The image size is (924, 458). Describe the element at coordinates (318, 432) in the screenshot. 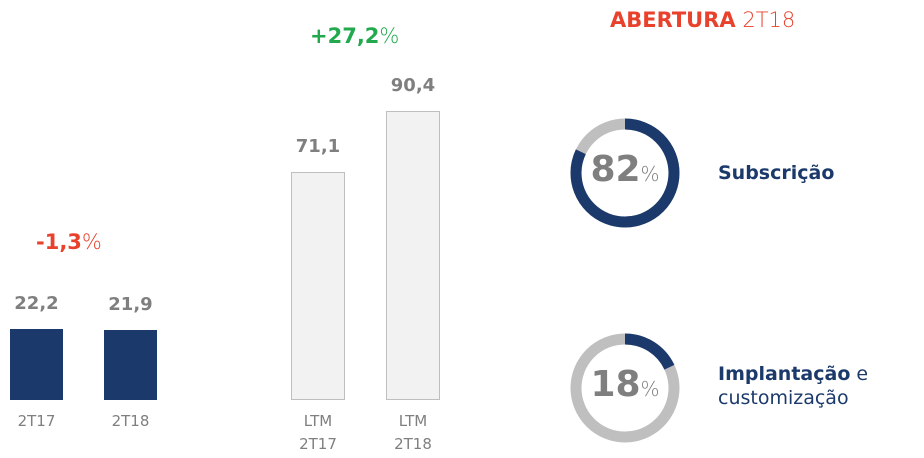

I see `category-label: LTM 2T17` at that location.